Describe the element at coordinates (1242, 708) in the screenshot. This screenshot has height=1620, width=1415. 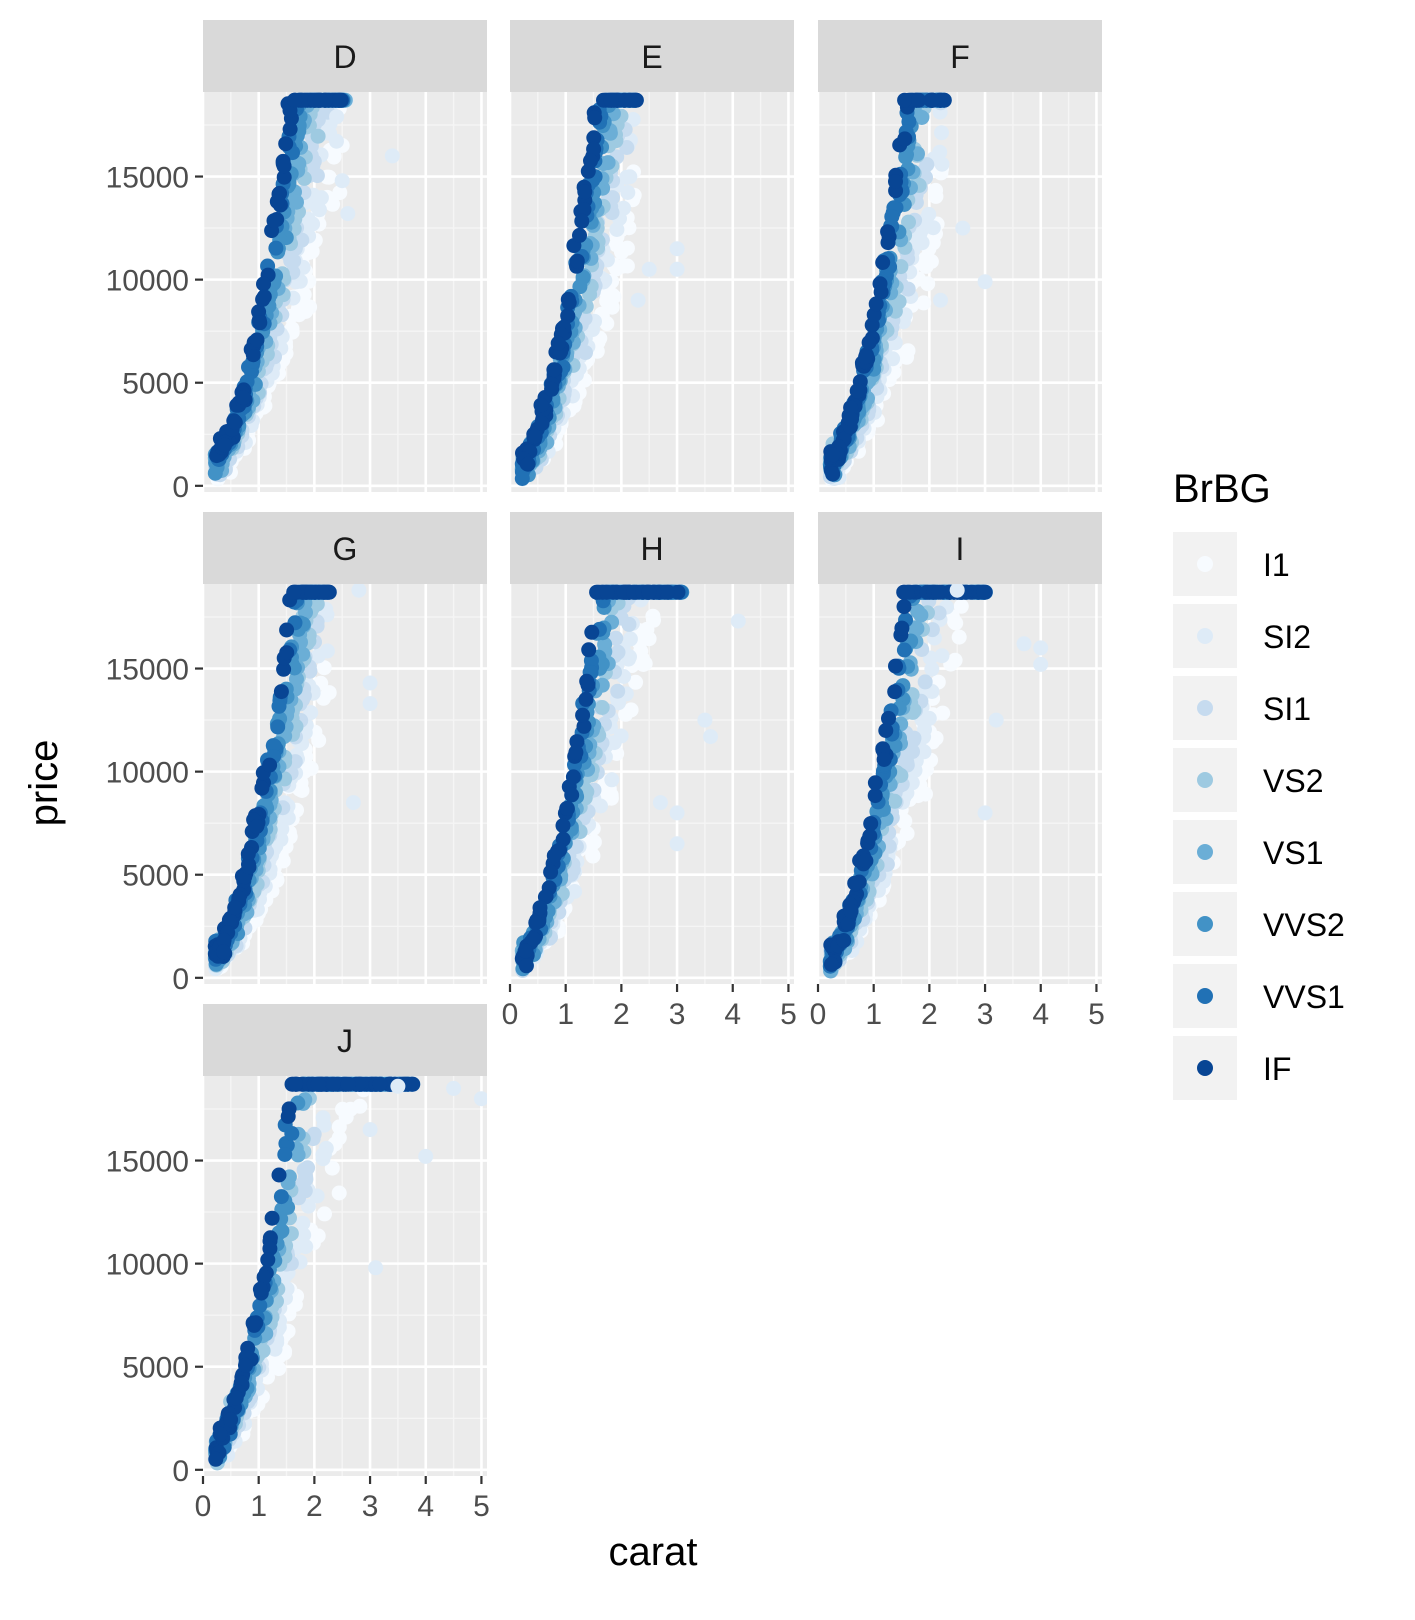
I see `legend-entry: SI1` at that location.